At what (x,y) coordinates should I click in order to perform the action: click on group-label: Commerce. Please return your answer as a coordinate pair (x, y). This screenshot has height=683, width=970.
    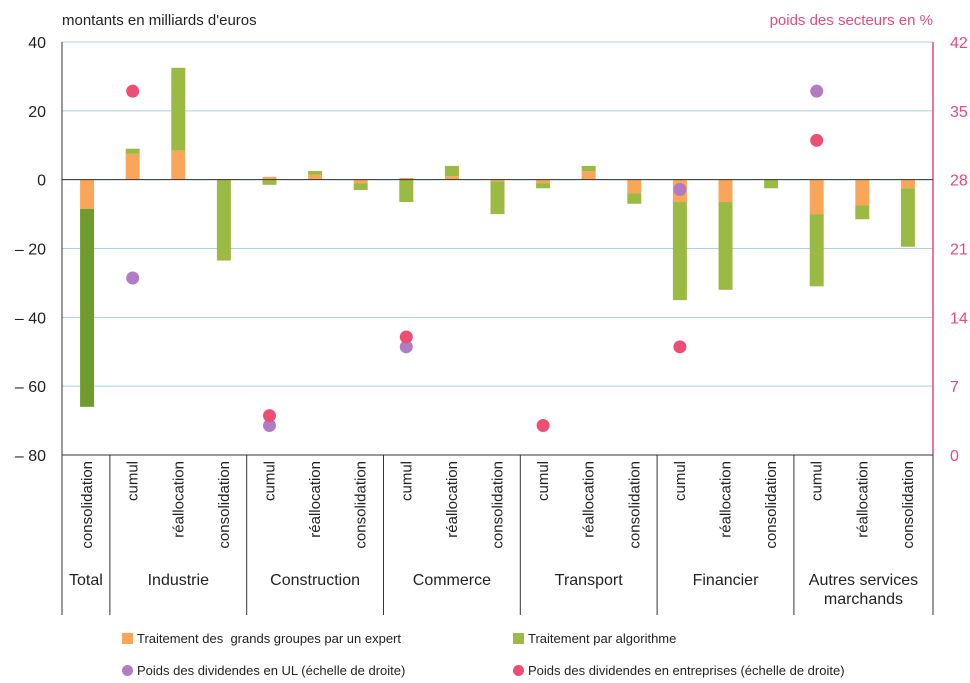
    Looking at the image, I should click on (452, 580).